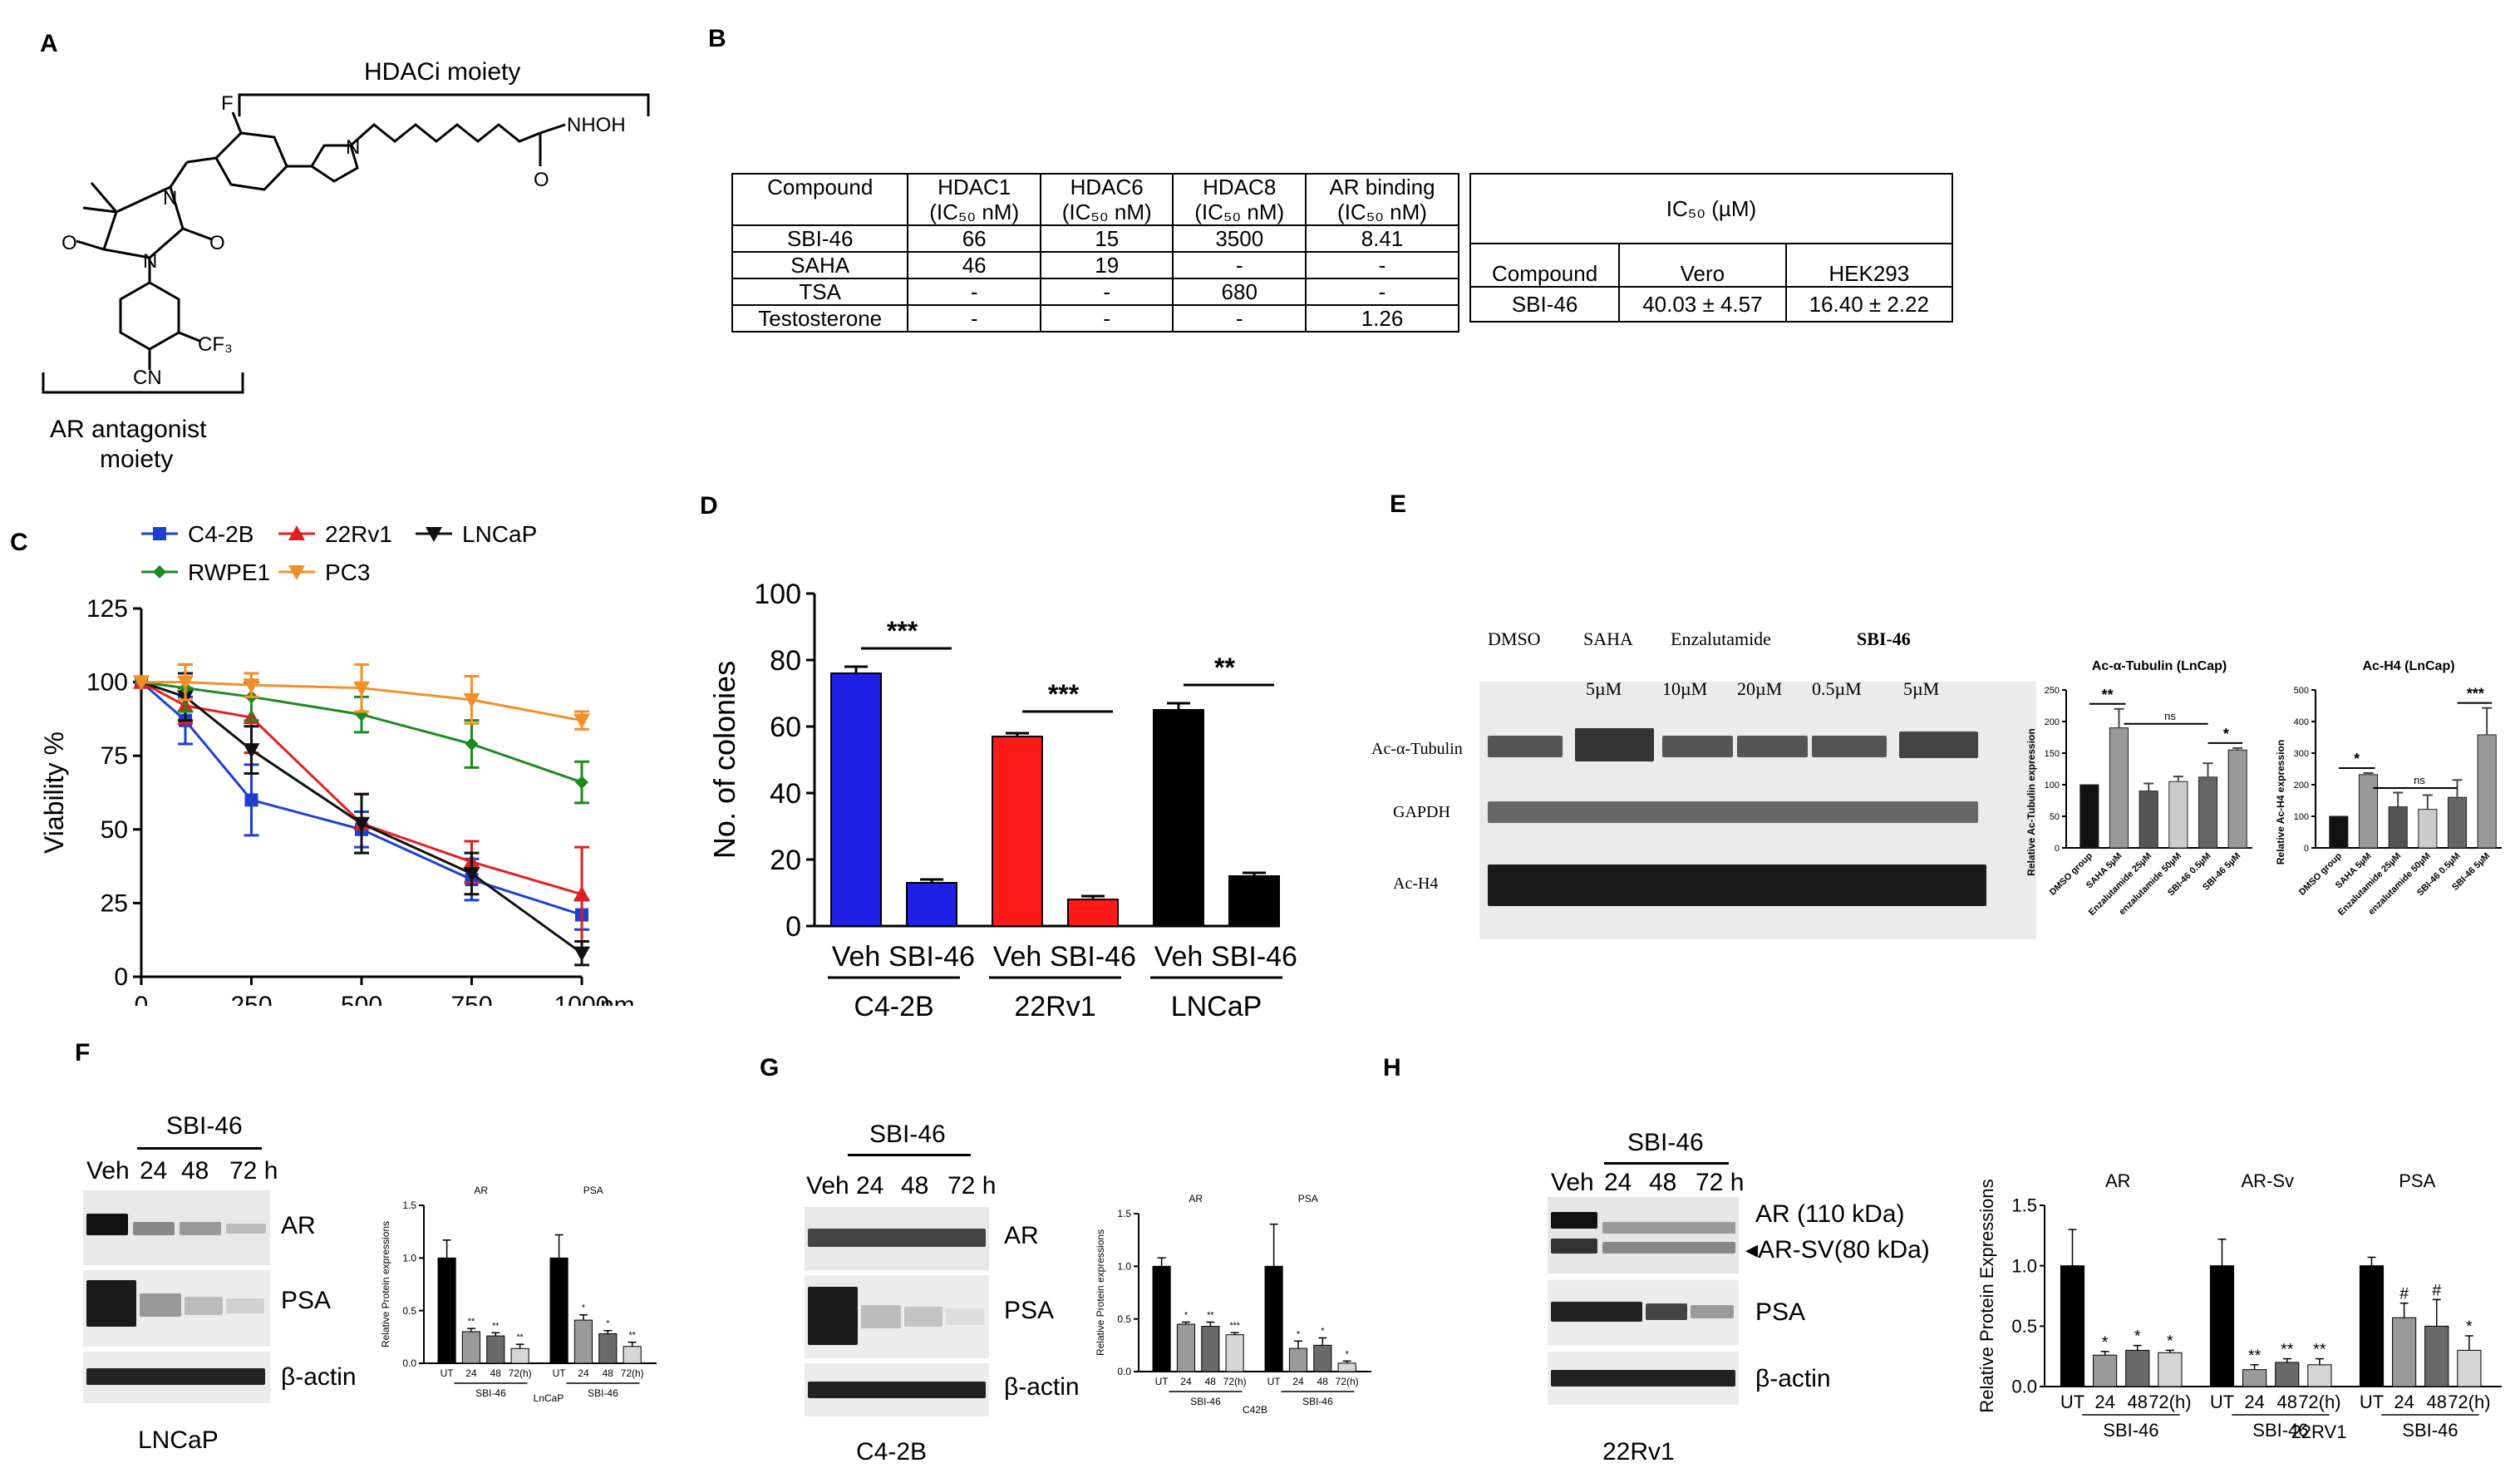  Describe the element at coordinates (1830, 1214) in the screenshot. I see `row-label-ar-110: AR (110 kDa)` at that location.